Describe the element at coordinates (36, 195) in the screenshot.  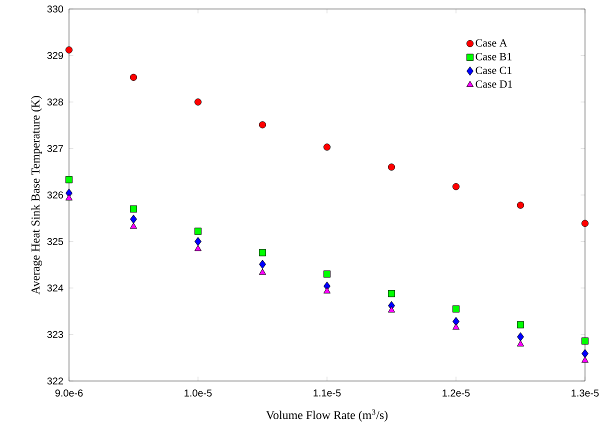
I see `y-axis-title: Average Heat Sink Base Temperature (K)` at that location.